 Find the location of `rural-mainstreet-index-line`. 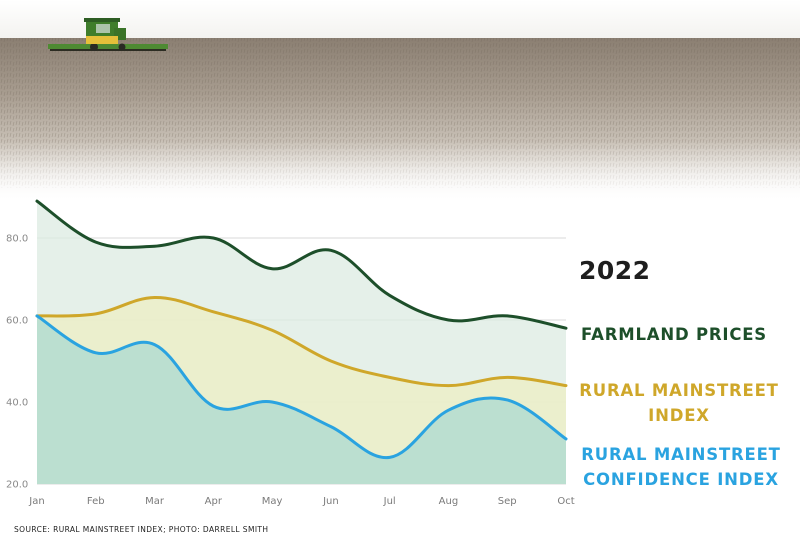

rural-mainstreet-index-line is located at coordinates (301, 341).